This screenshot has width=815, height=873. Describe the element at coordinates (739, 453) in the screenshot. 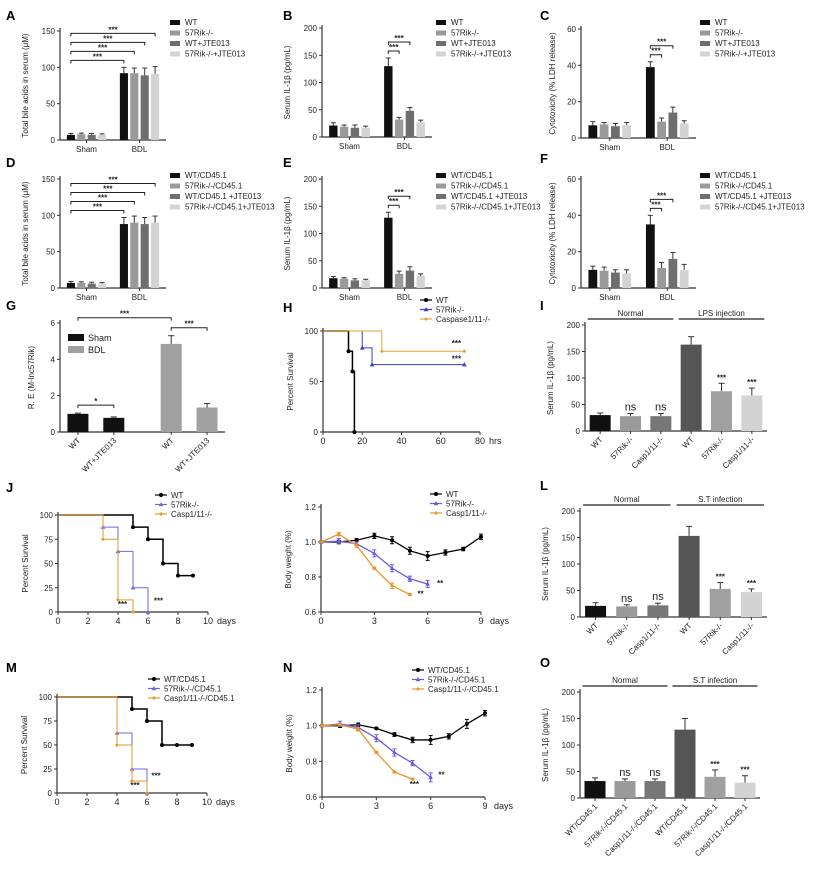

I see `bar-label: Casp1/11-/-` at that location.